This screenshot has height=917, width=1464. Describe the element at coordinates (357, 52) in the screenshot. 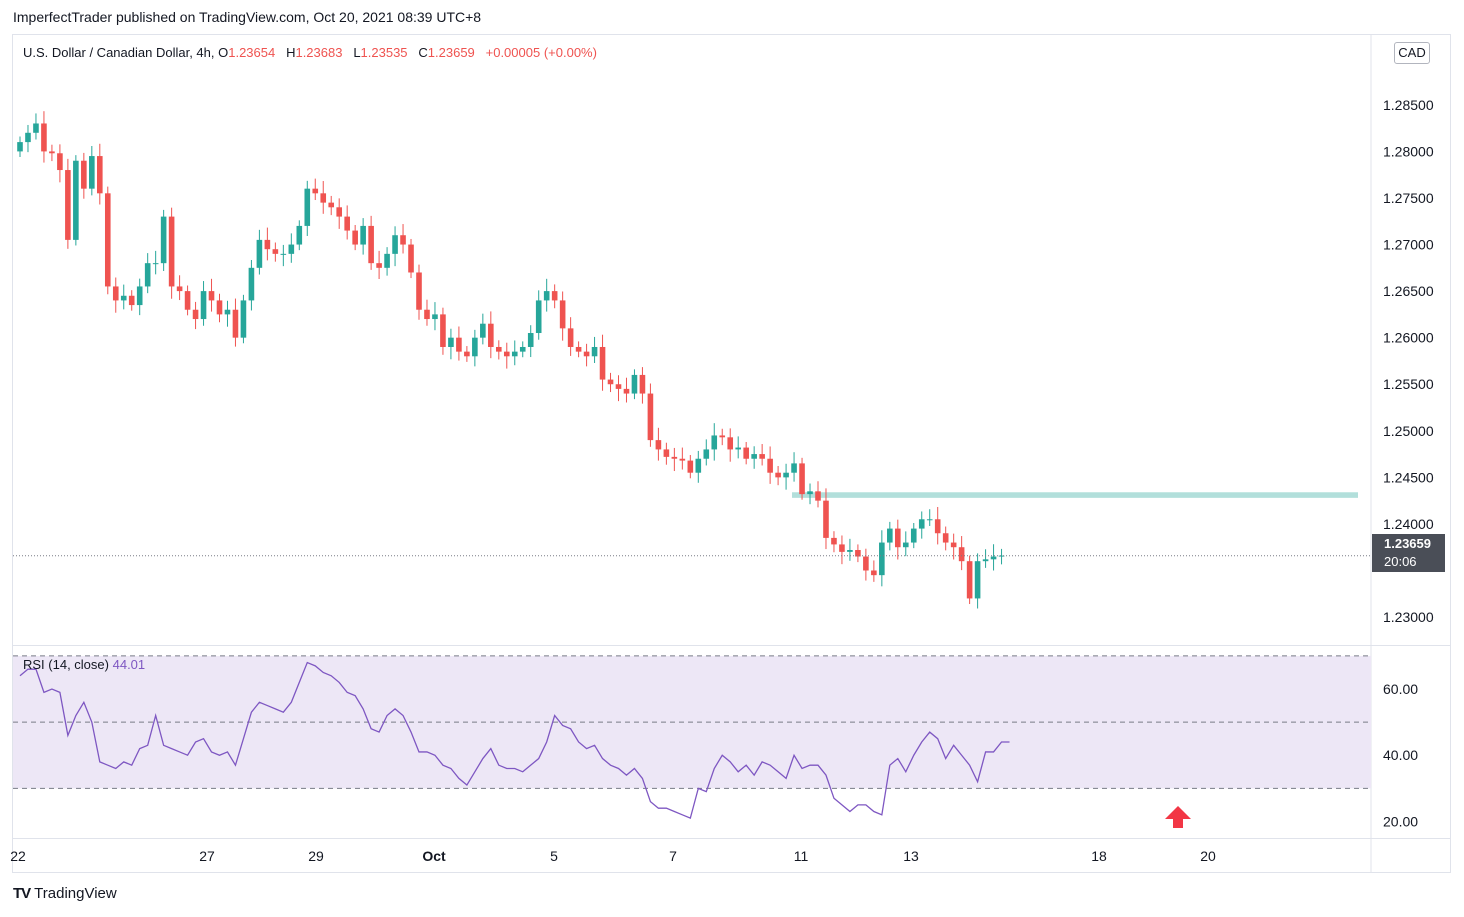

I see `low-label: L` at that location.